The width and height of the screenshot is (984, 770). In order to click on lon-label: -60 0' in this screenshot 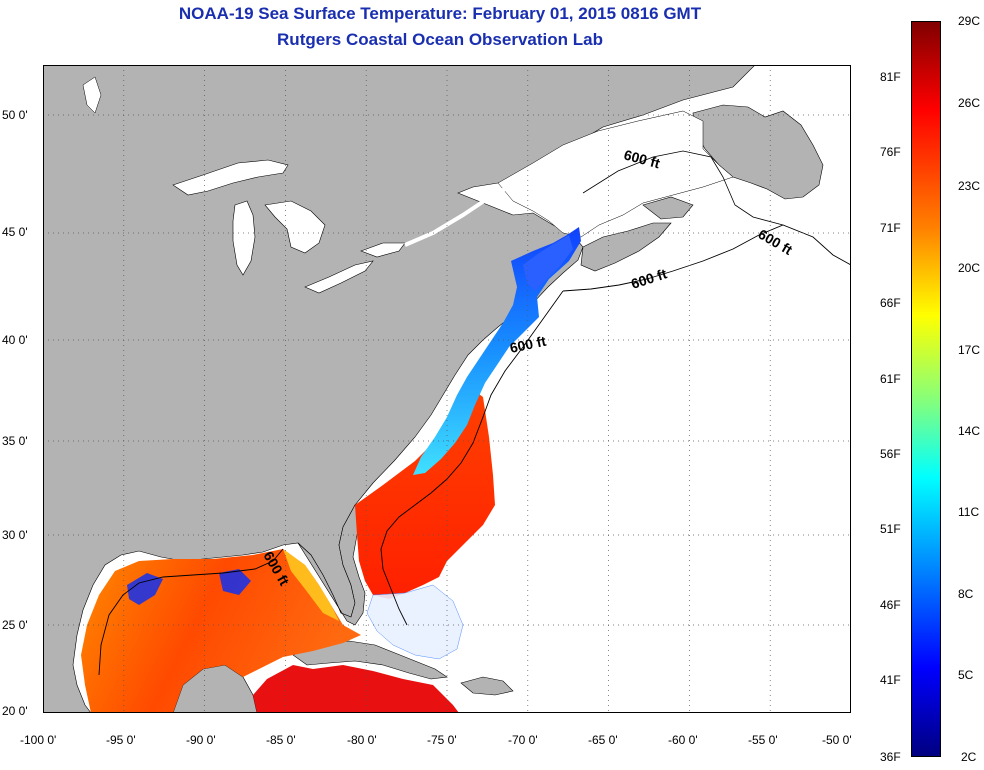, I will do `click(683, 740)`.